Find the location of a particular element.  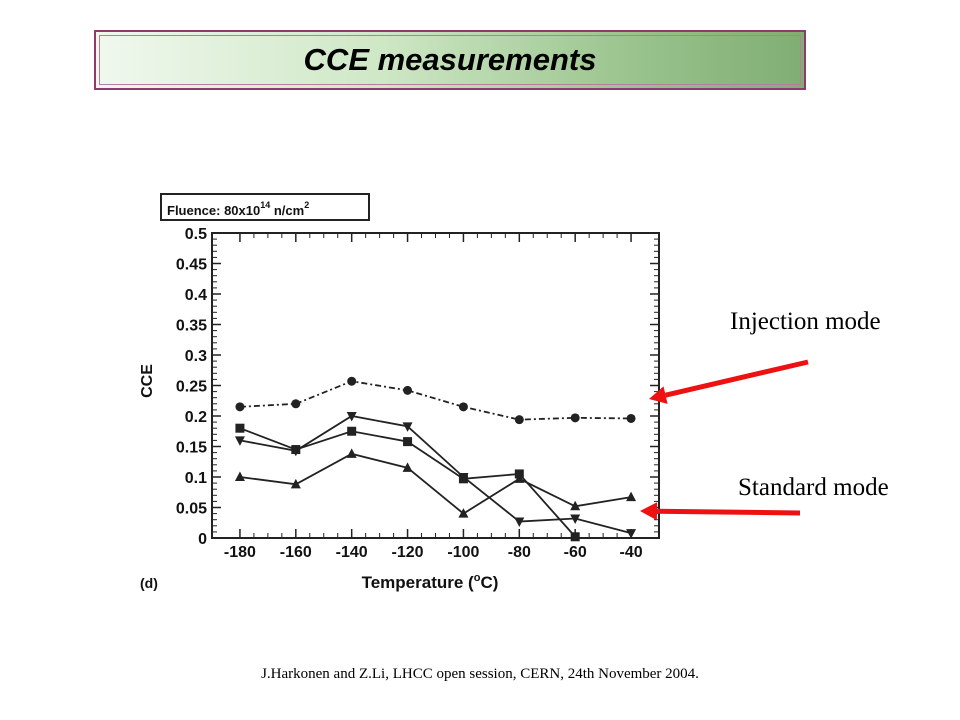

y-tick-label: 0.2 is located at coordinates (196, 417).